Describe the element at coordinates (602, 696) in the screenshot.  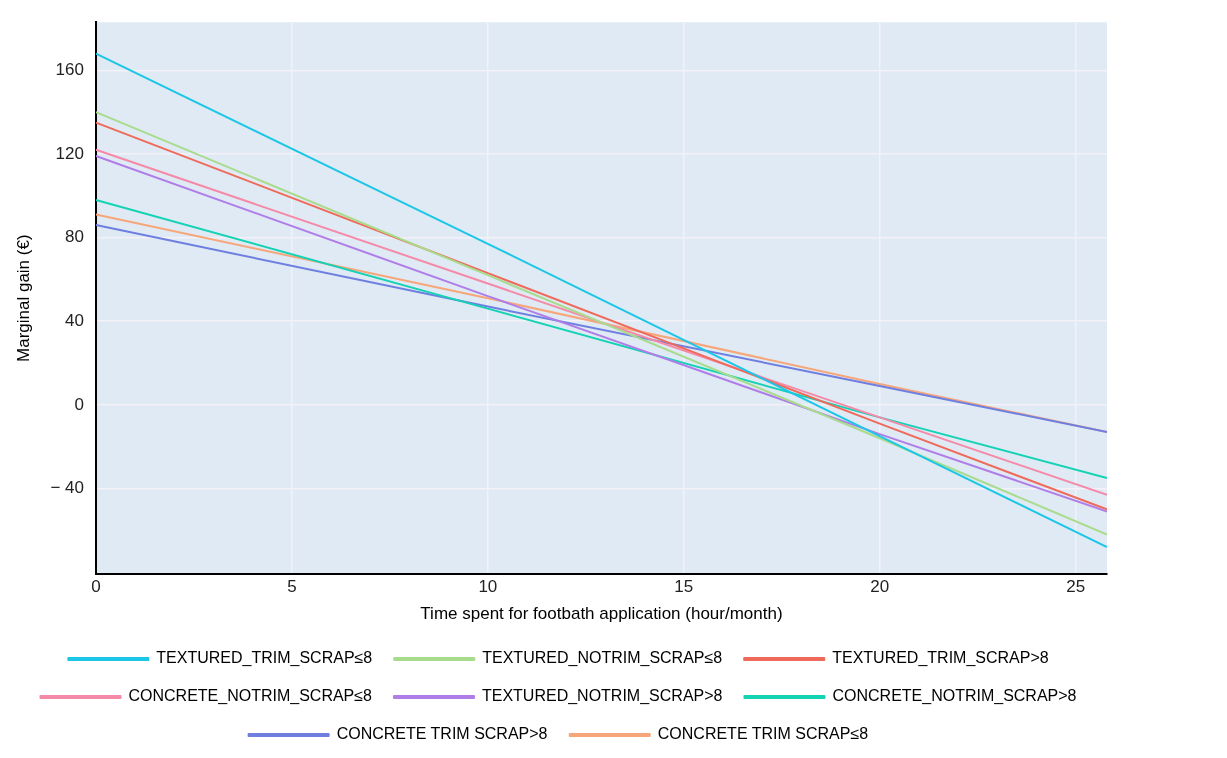
I see `legend-label: TEXTURED_NOTRIM_SCRAP>8` at that location.